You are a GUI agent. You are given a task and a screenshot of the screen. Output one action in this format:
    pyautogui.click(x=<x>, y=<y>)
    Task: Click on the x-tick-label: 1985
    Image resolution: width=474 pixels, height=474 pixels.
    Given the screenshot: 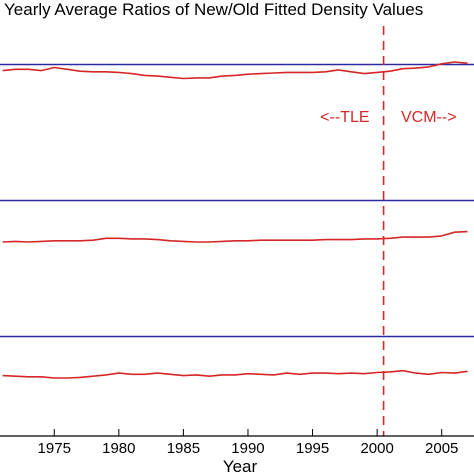 What is the action you would take?
    pyautogui.click(x=183, y=448)
    